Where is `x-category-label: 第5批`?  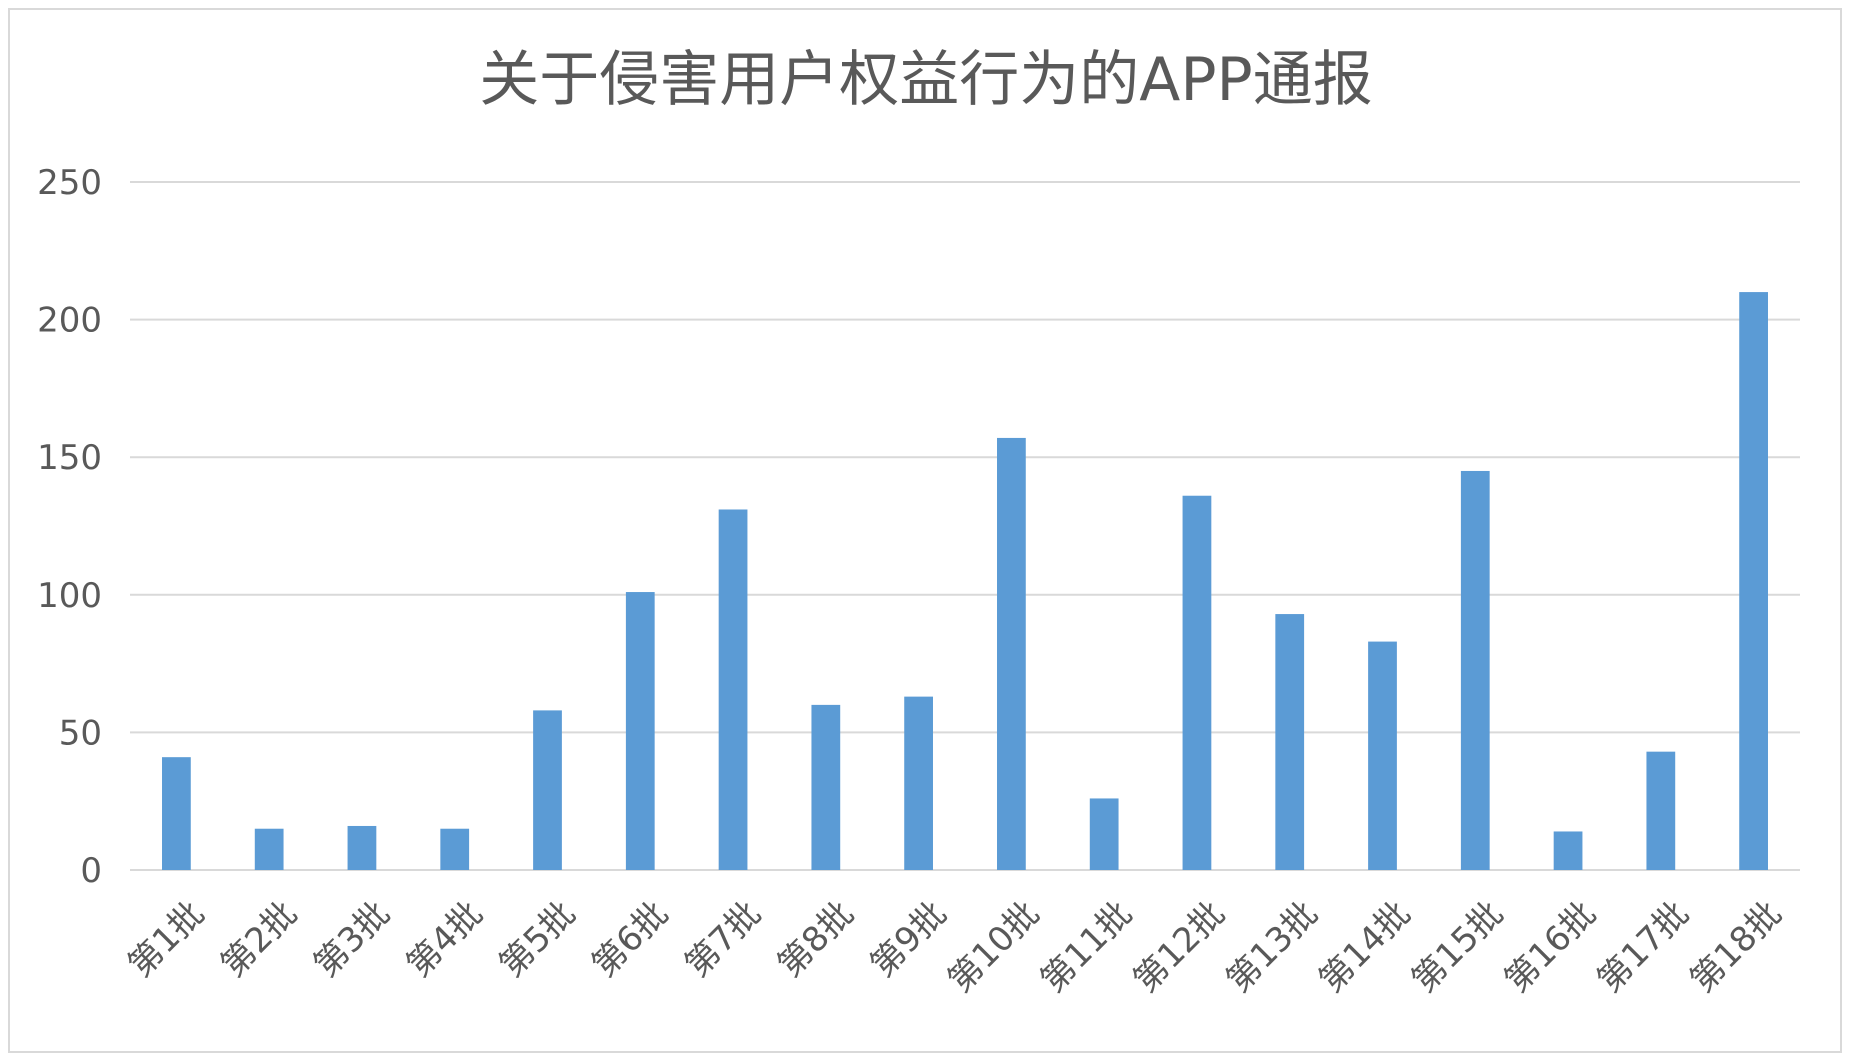
x-category-label: 第5批 is located at coordinates (538, 940).